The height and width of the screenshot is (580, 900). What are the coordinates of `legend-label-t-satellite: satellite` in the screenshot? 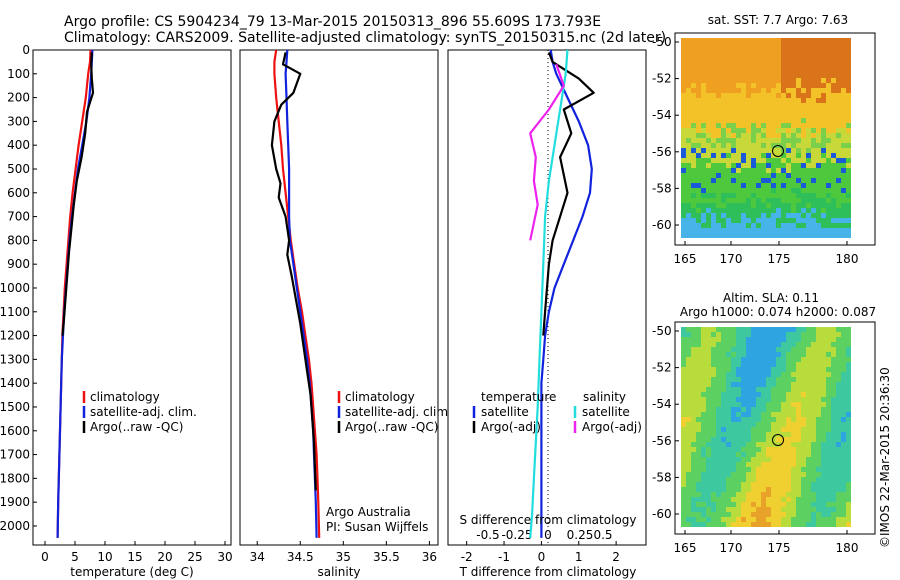 It's located at (505, 412).